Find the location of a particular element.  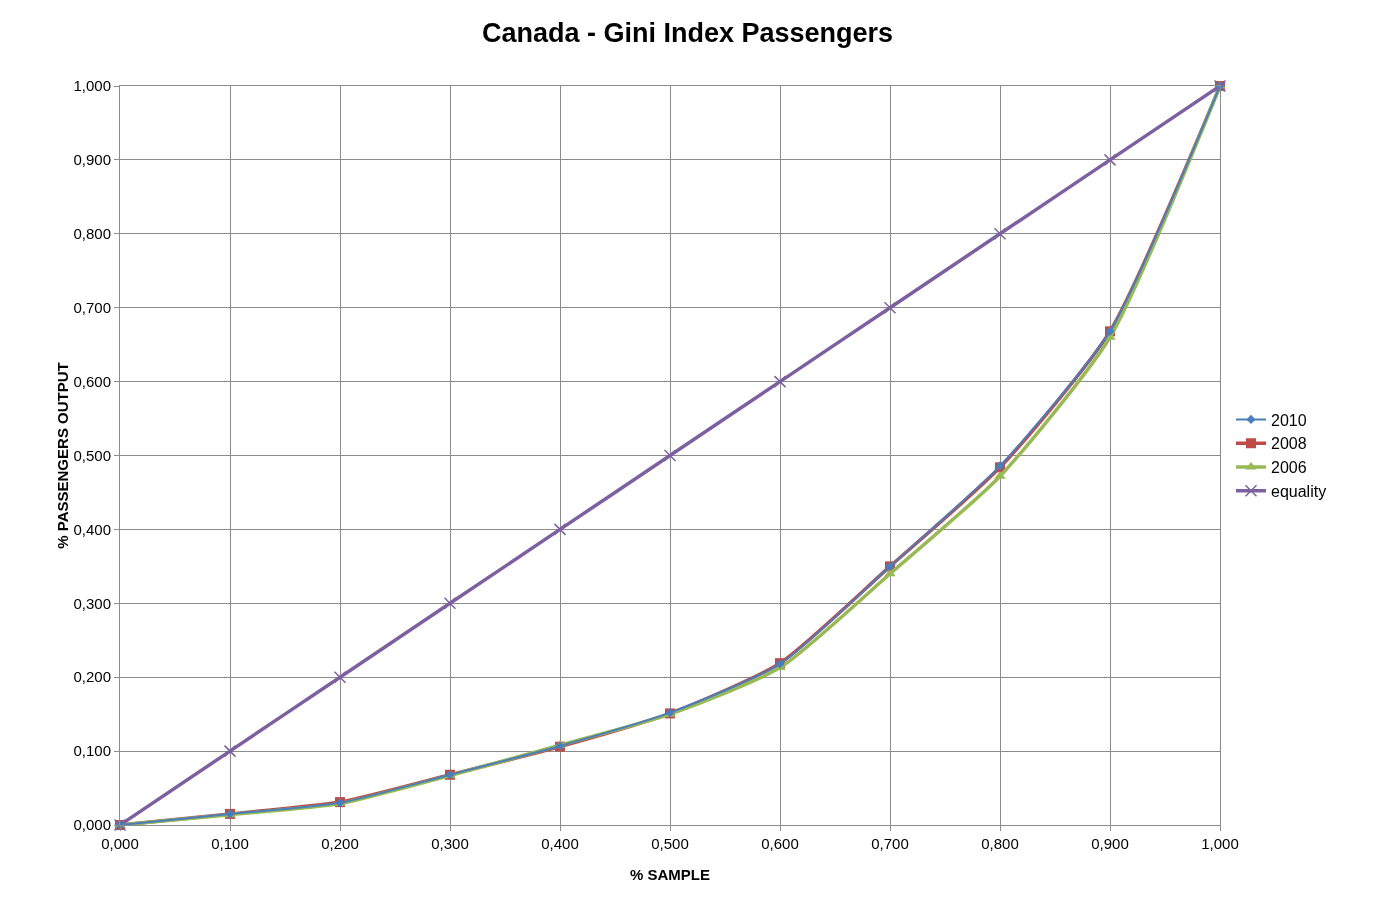

legend-label: 2008 is located at coordinates (1289, 444).